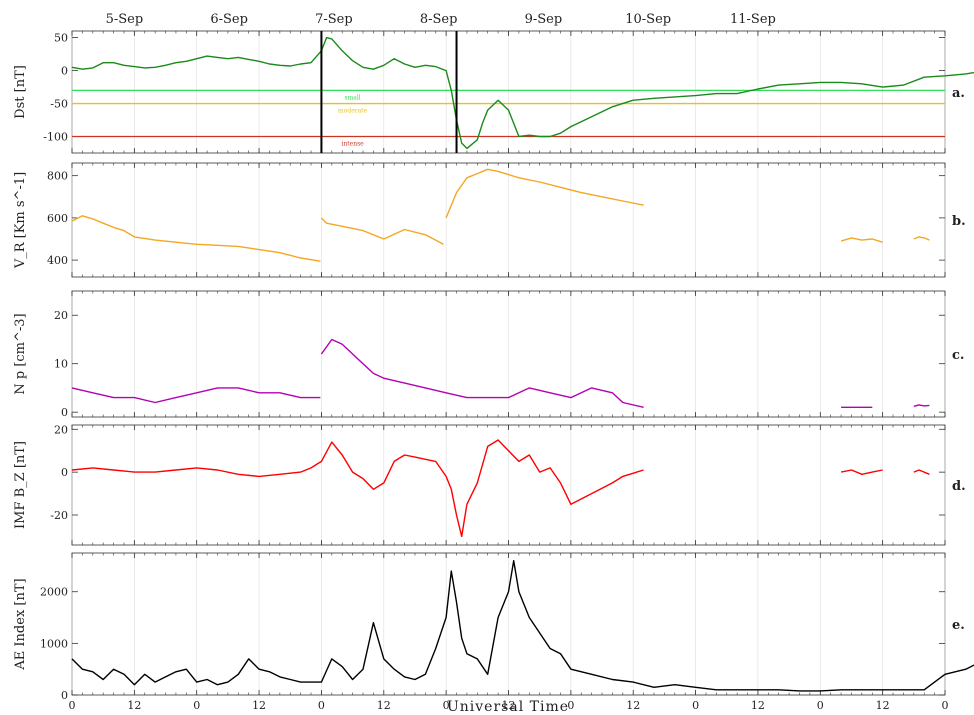 This screenshot has height=715, width=974. What do you see at coordinates (59, 515) in the screenshot?
I see `y-tick-label: -20` at bounding box center [59, 515].